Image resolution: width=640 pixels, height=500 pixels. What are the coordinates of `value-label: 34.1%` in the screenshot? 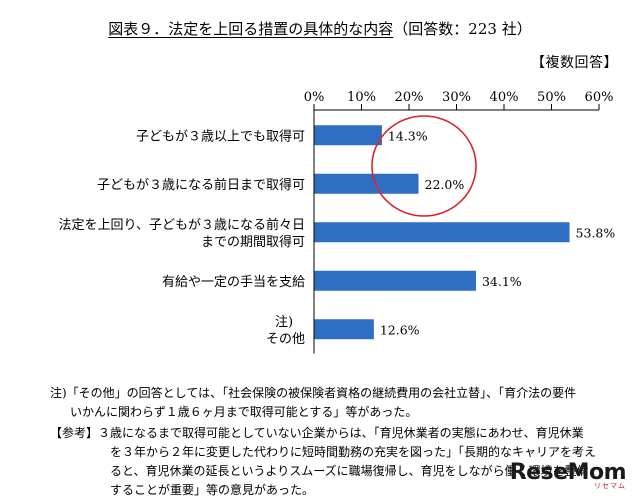 It's located at (502, 281).